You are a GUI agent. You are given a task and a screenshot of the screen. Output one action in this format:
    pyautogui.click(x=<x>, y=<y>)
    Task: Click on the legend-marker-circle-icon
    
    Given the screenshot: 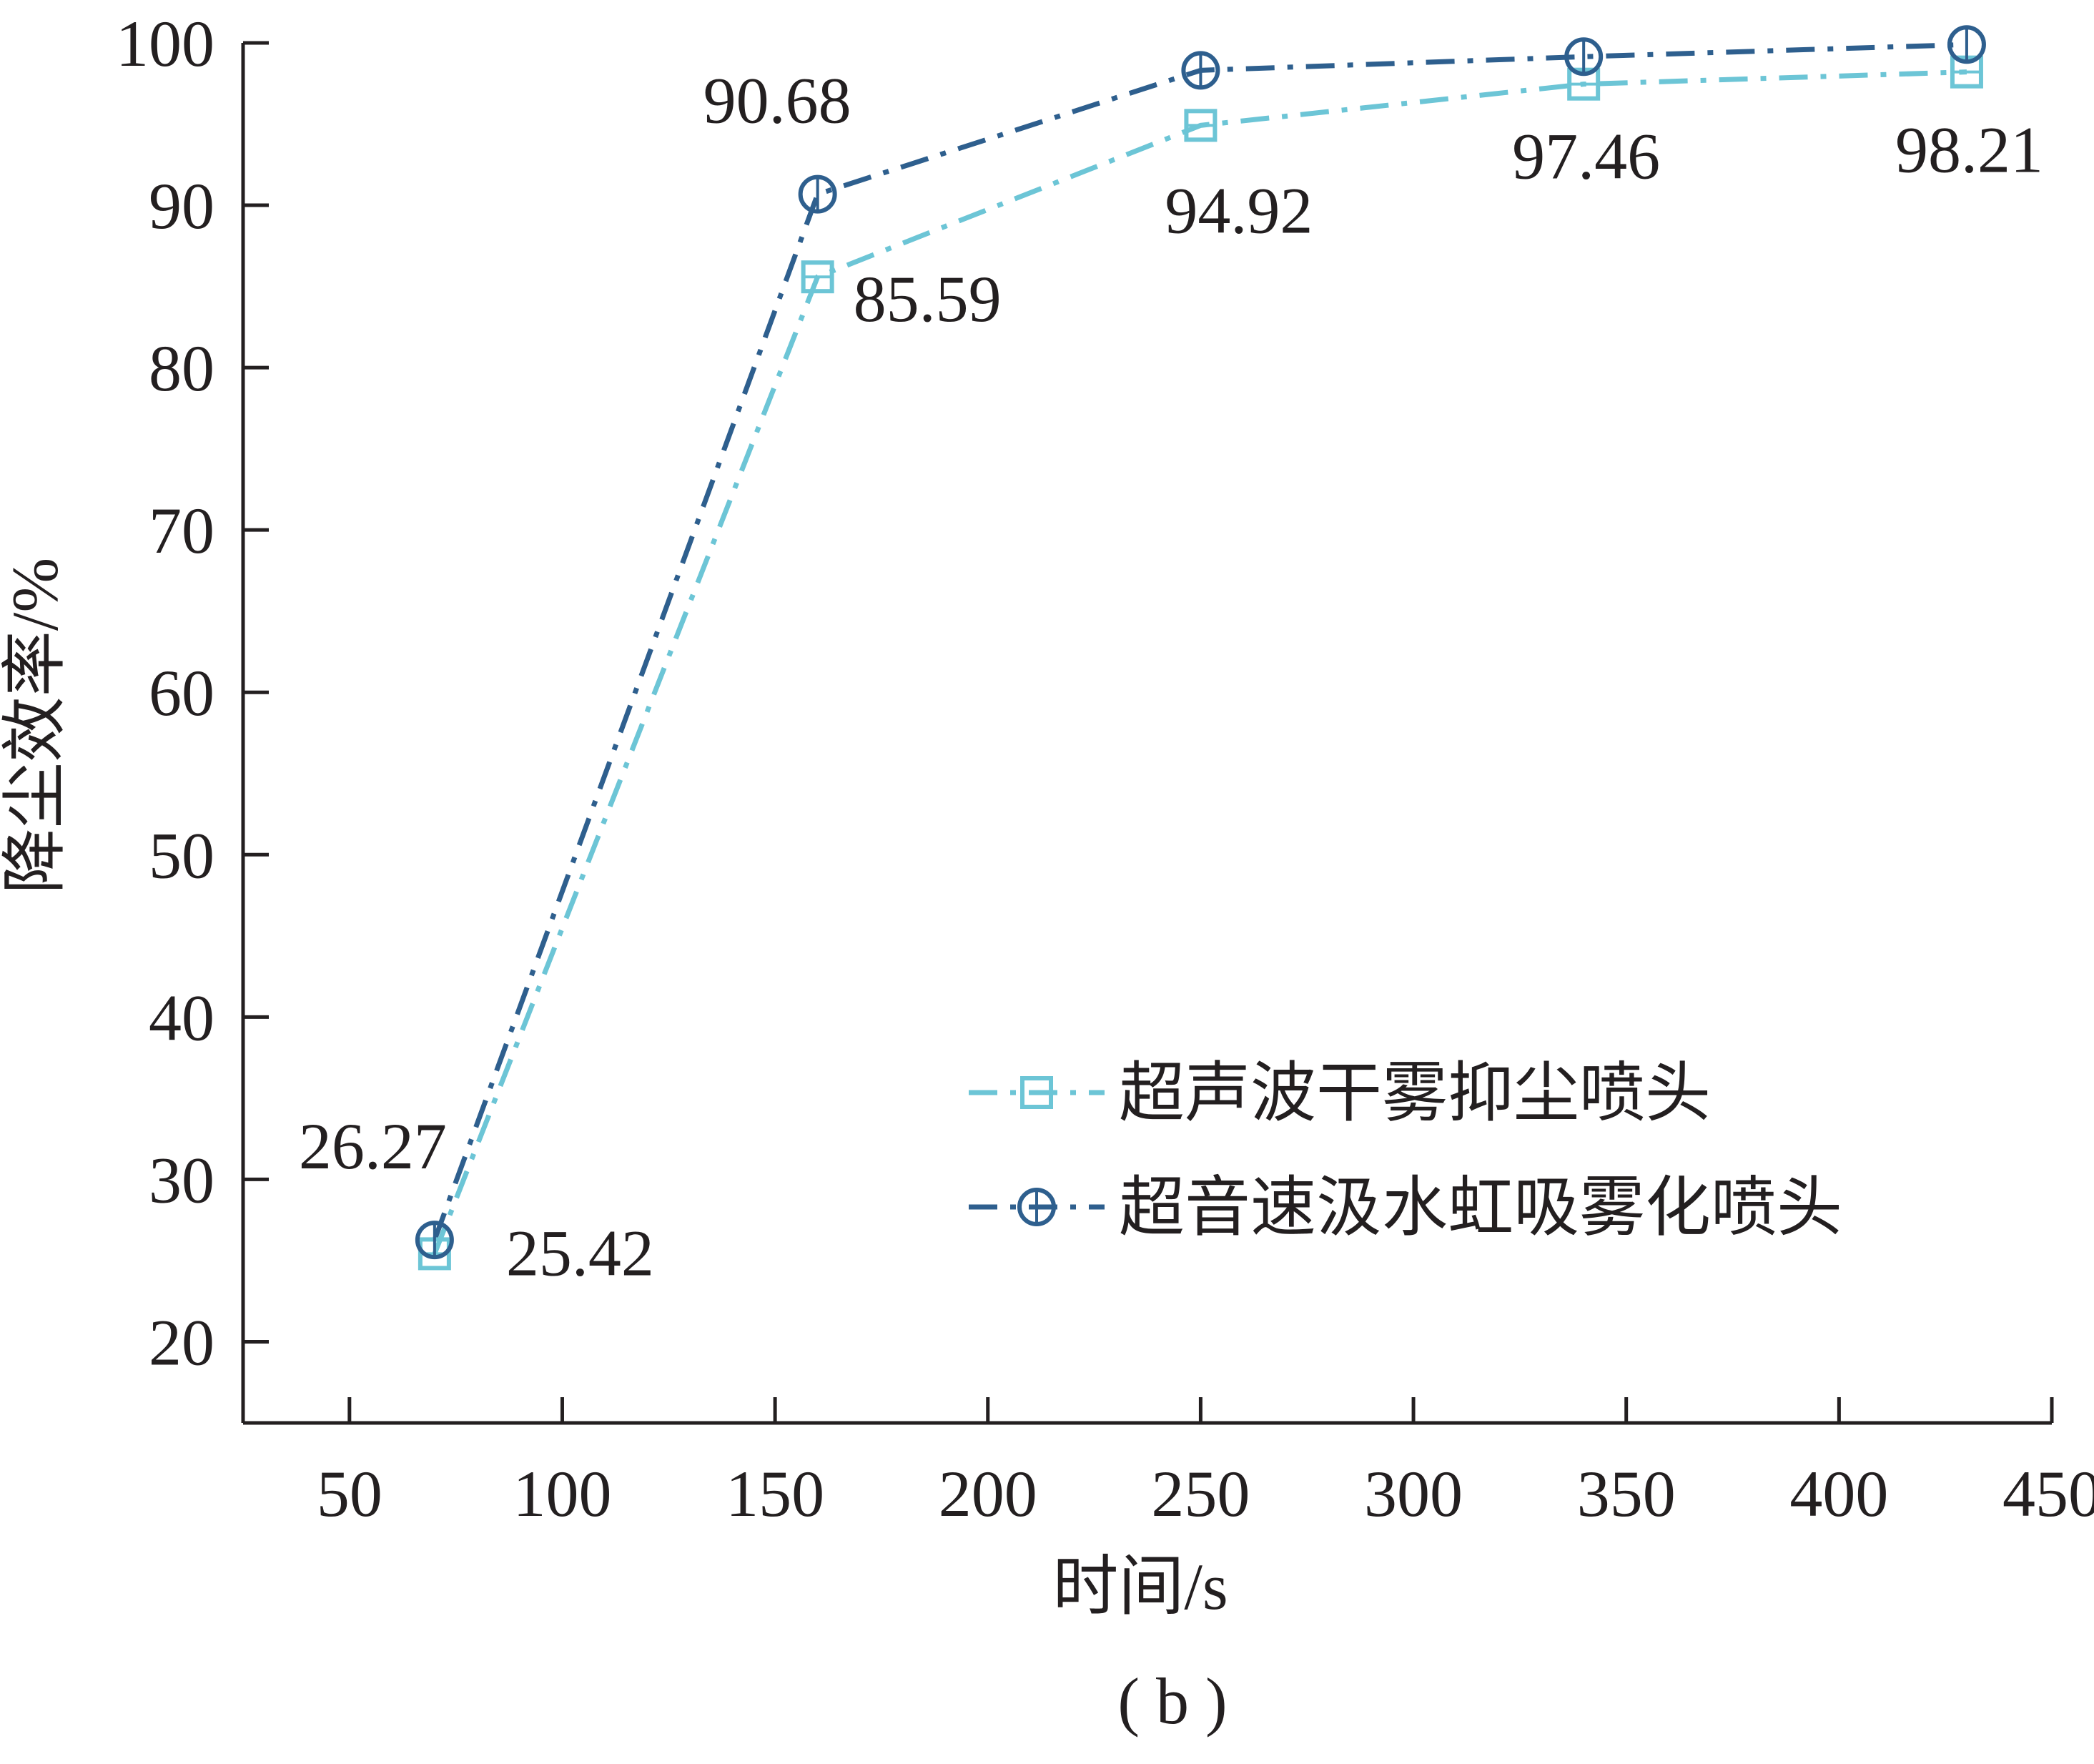 What is the action you would take?
    pyautogui.click(x=1036, y=1207)
    